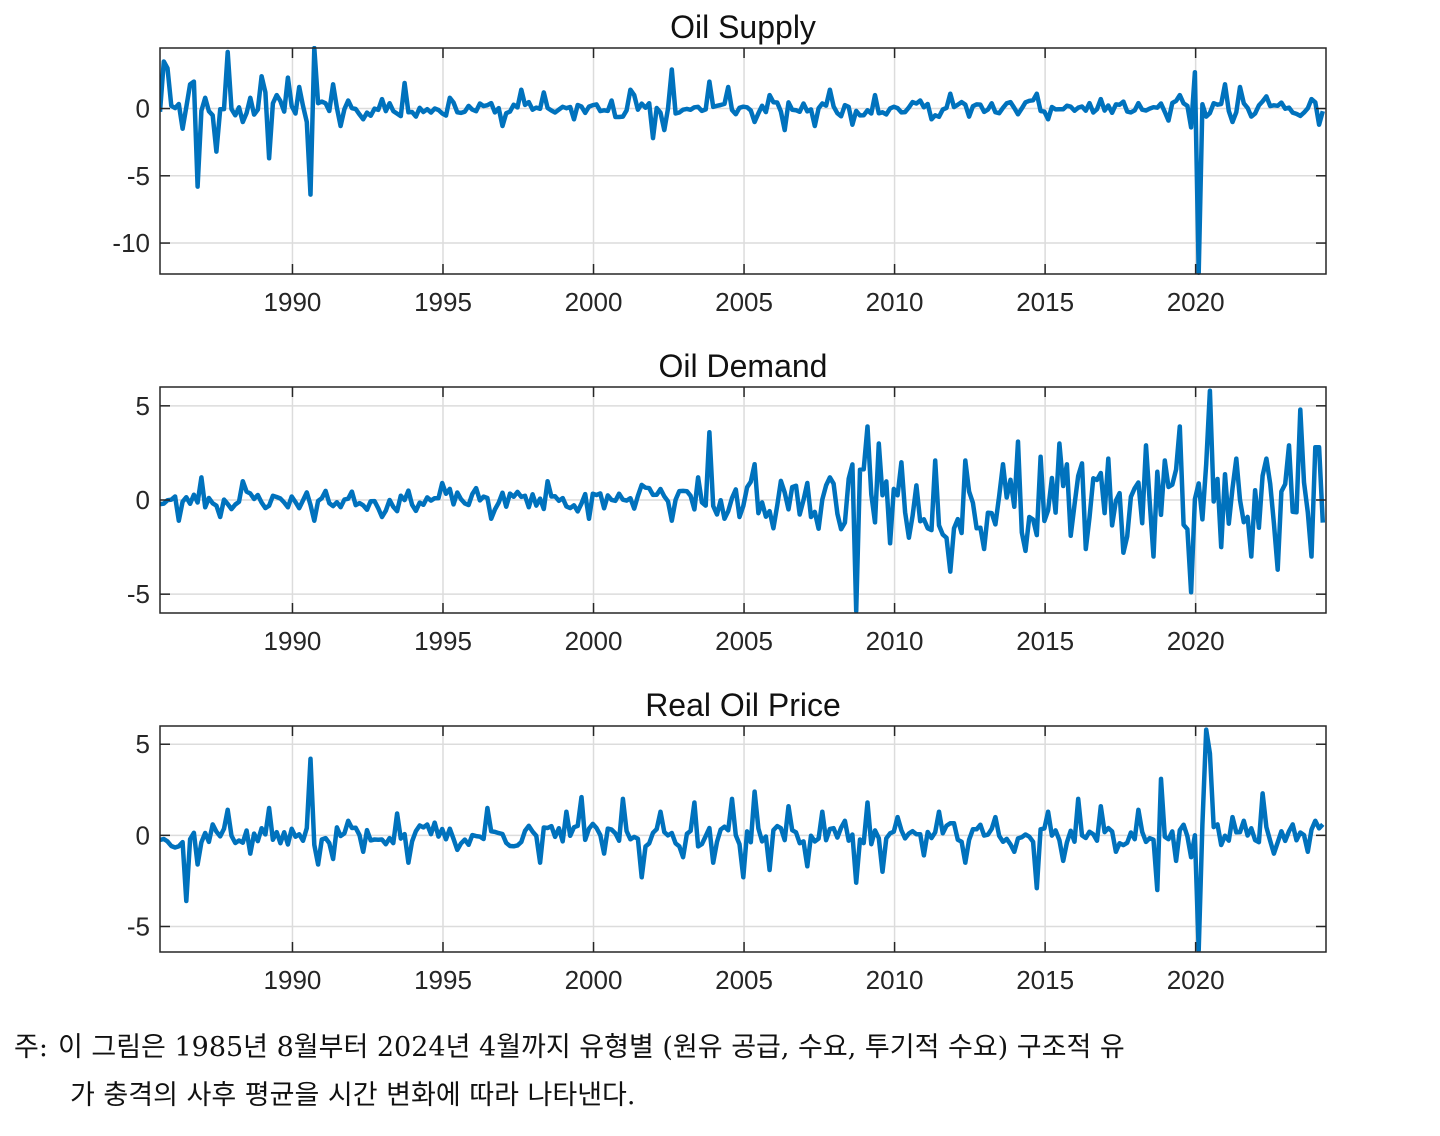 This screenshot has width=1440, height=1136. I want to click on note-line-2: 가 충격의 사후 평균을 시간 변화에 따라 나타낸다., so click(353, 1095).